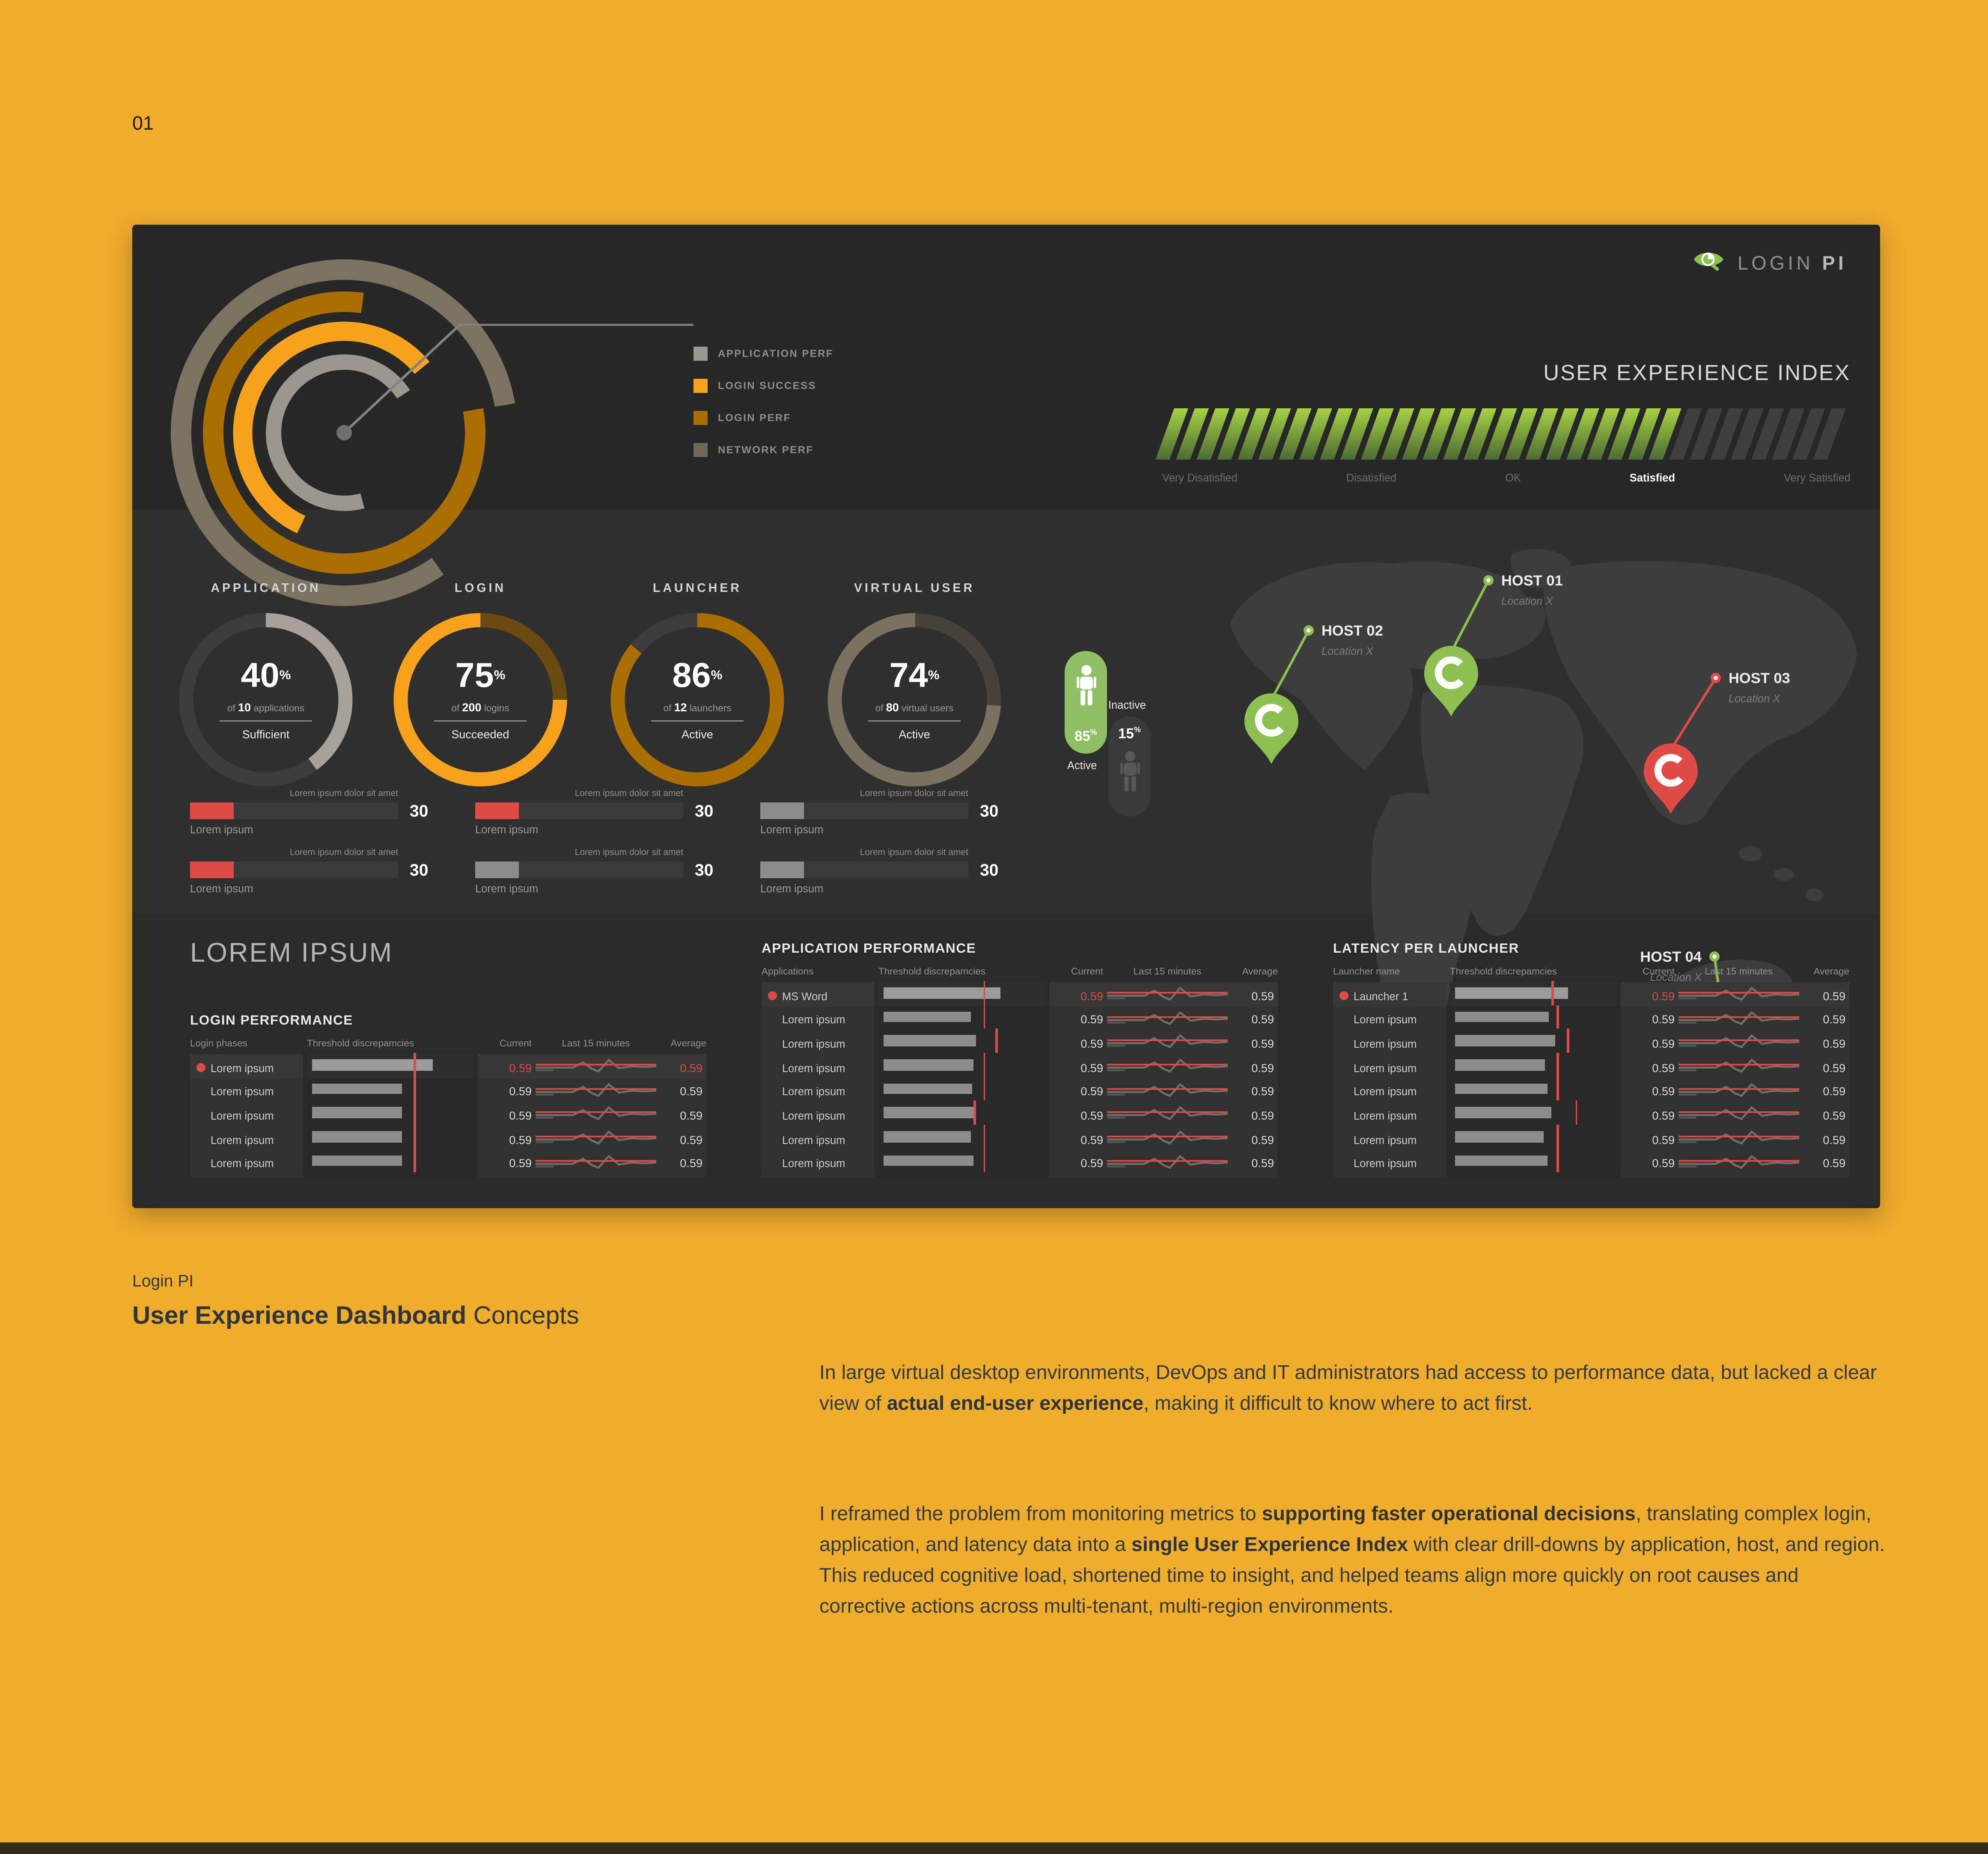 This screenshot has height=1854, width=1988. Describe the element at coordinates (1086, 702) in the screenshot. I see `active-users-pill: 85%` at that location.